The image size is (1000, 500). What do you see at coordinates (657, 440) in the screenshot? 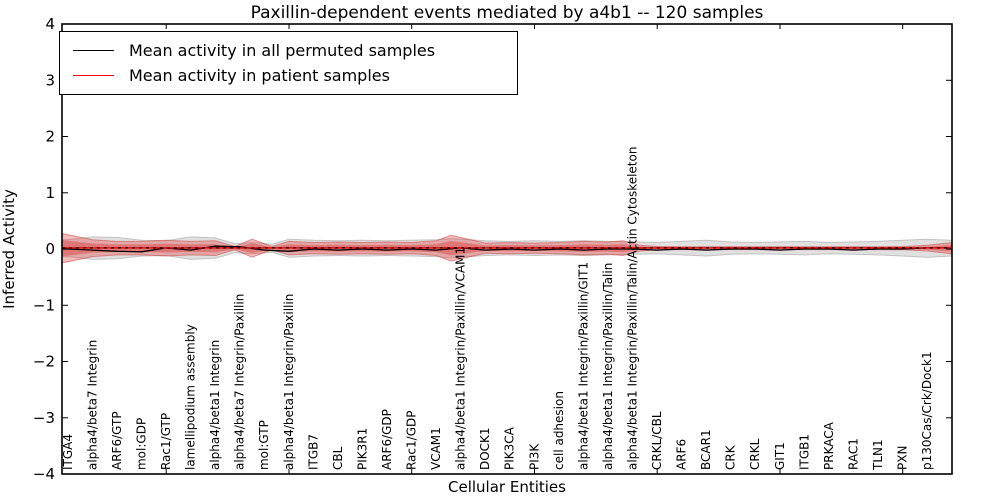
I see `x-tick-label: CRKL/CBL` at bounding box center [657, 440].